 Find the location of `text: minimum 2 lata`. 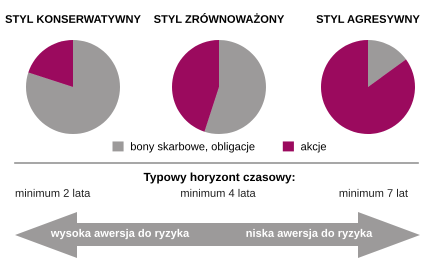

text: minimum 2 lata is located at coordinates (53, 192).